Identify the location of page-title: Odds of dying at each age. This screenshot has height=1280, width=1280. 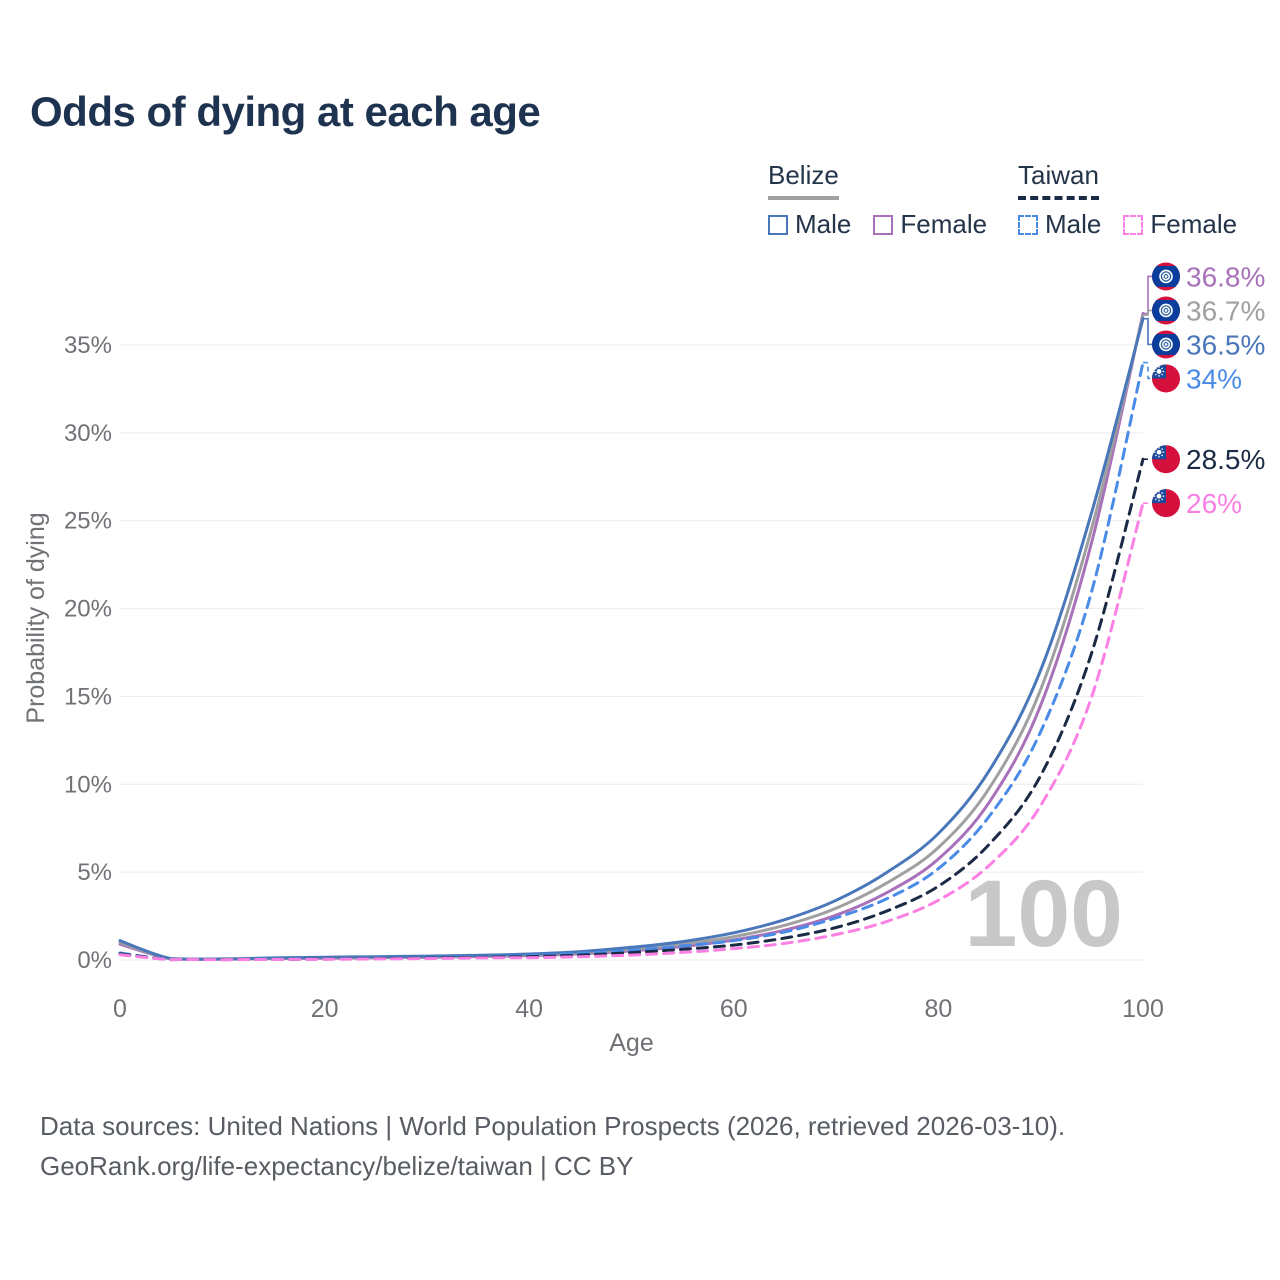
(285, 111).